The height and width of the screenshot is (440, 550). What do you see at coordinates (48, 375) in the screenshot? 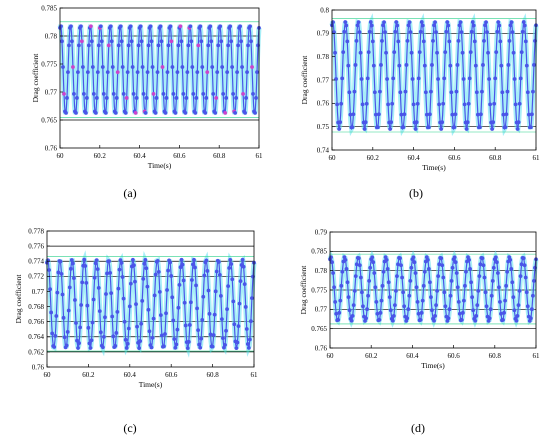
I see `x-tick-label: 60` at bounding box center [48, 375].